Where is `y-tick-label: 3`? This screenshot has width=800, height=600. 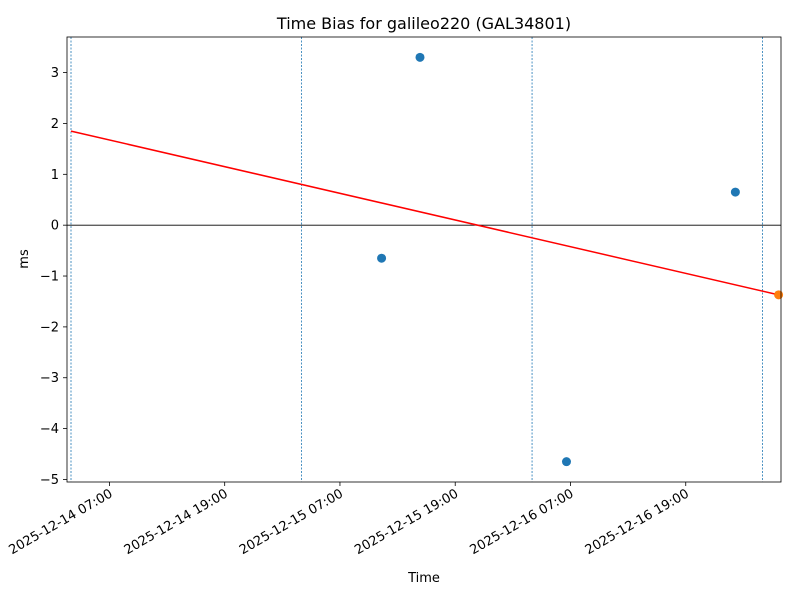 y-tick-label: 3 is located at coordinates (55, 73).